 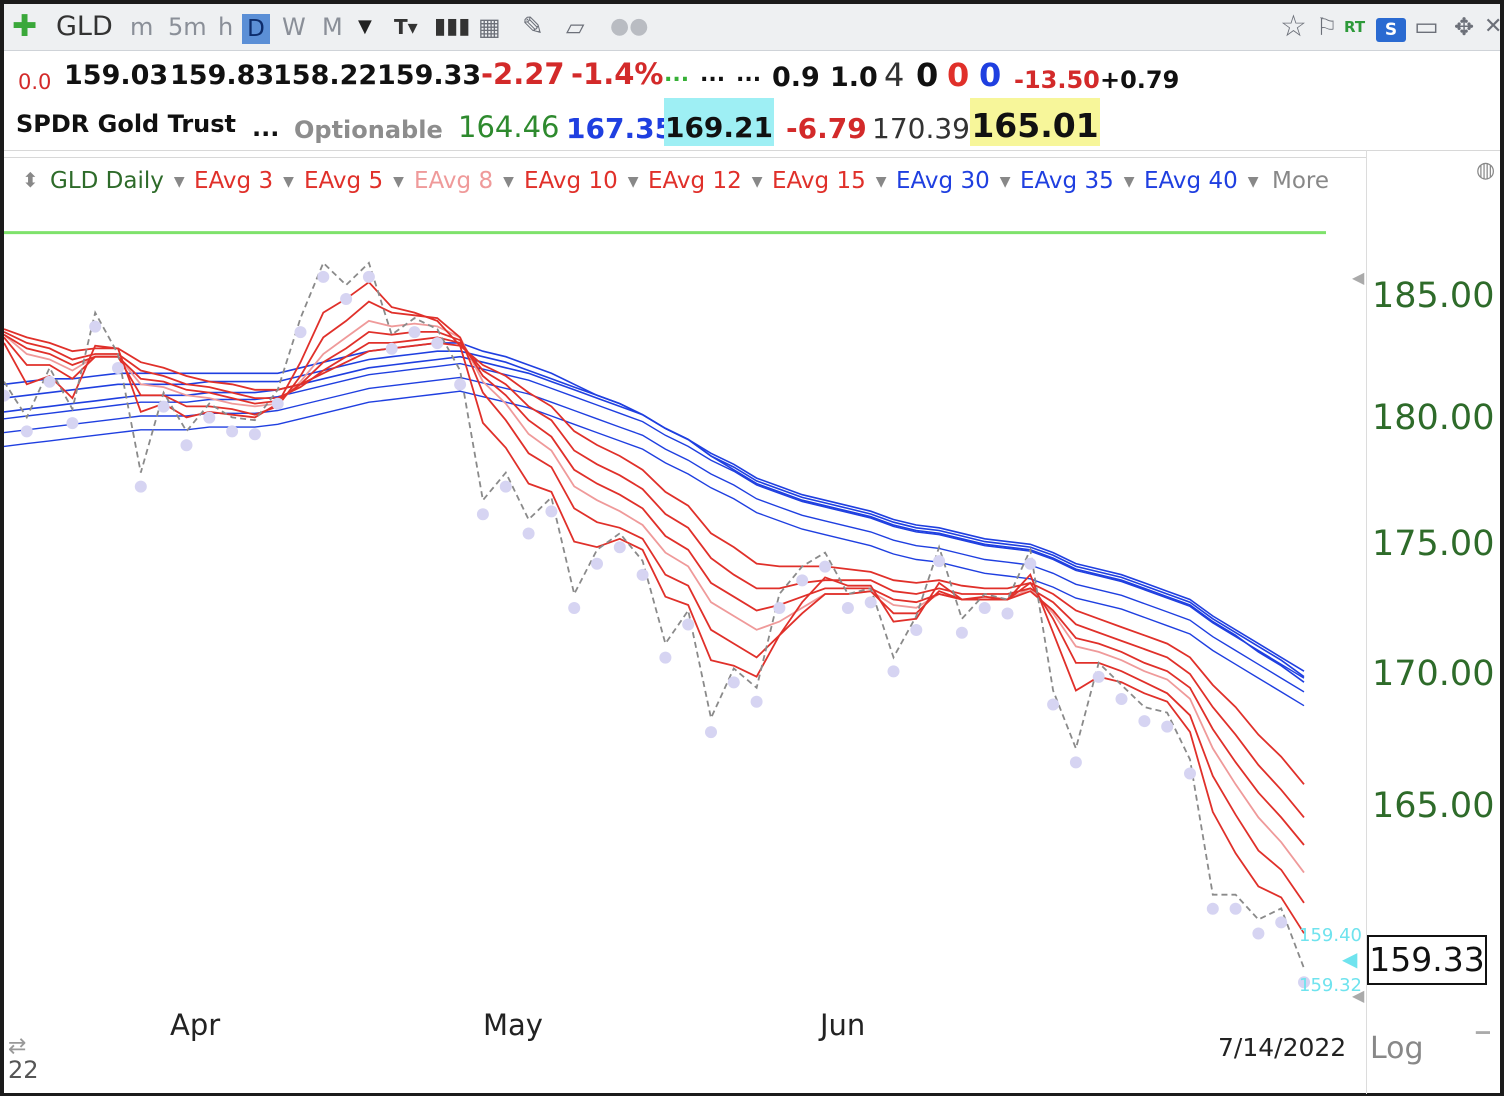 What do you see at coordinates (1397, 1048) in the screenshot?
I see `log-toggle: Log` at bounding box center [1397, 1048].